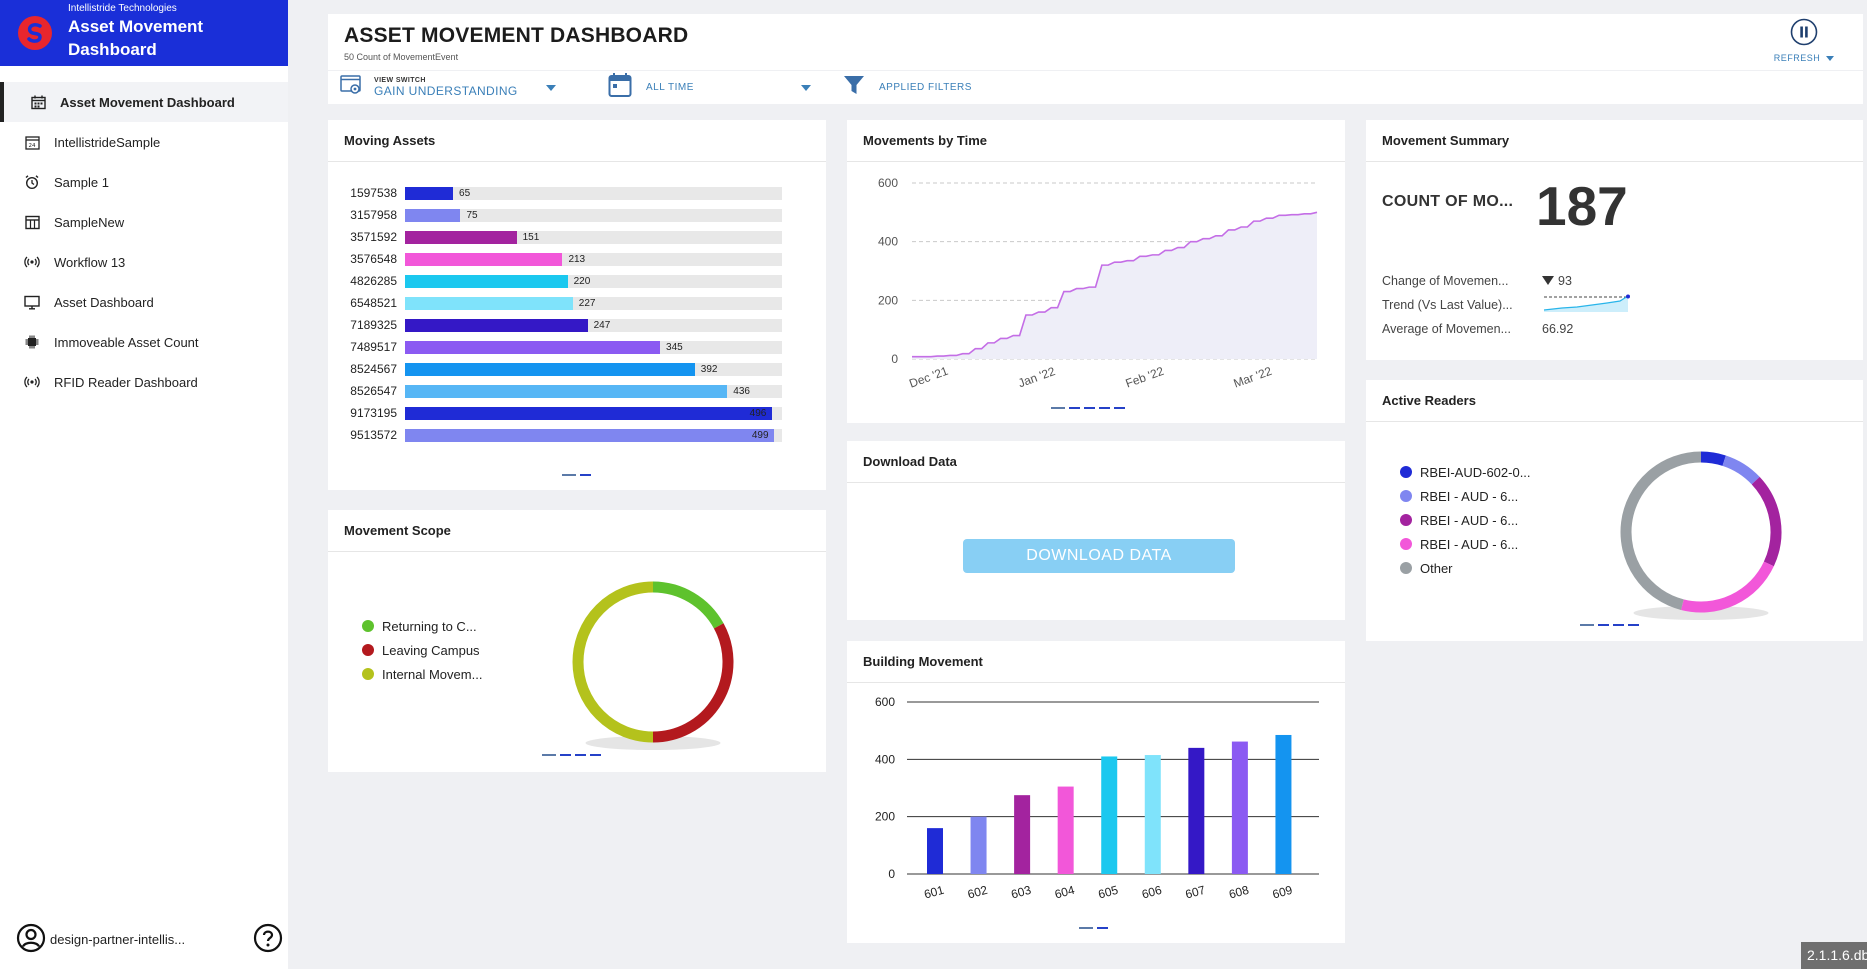 The height and width of the screenshot is (969, 1867). I want to click on bar-label: 7189325, so click(373, 325).